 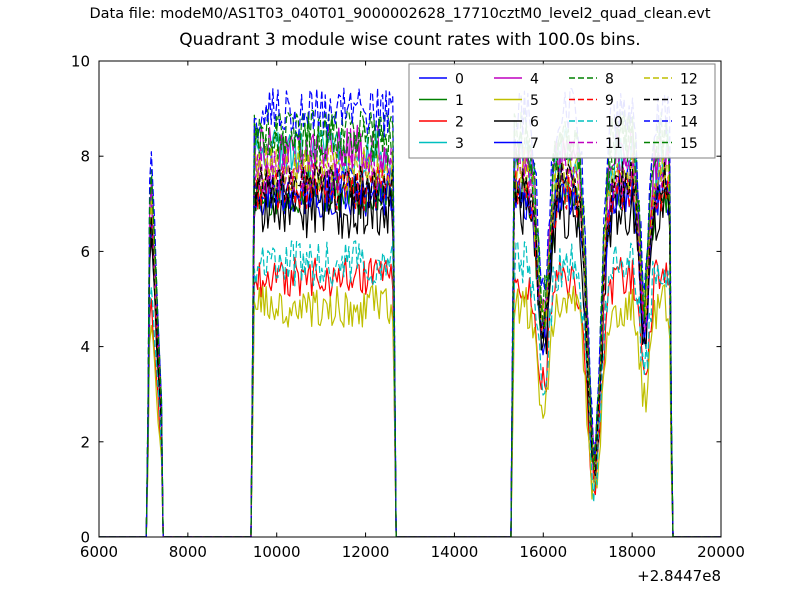 I want to click on legend-label-4: 4, so click(x=534, y=80).